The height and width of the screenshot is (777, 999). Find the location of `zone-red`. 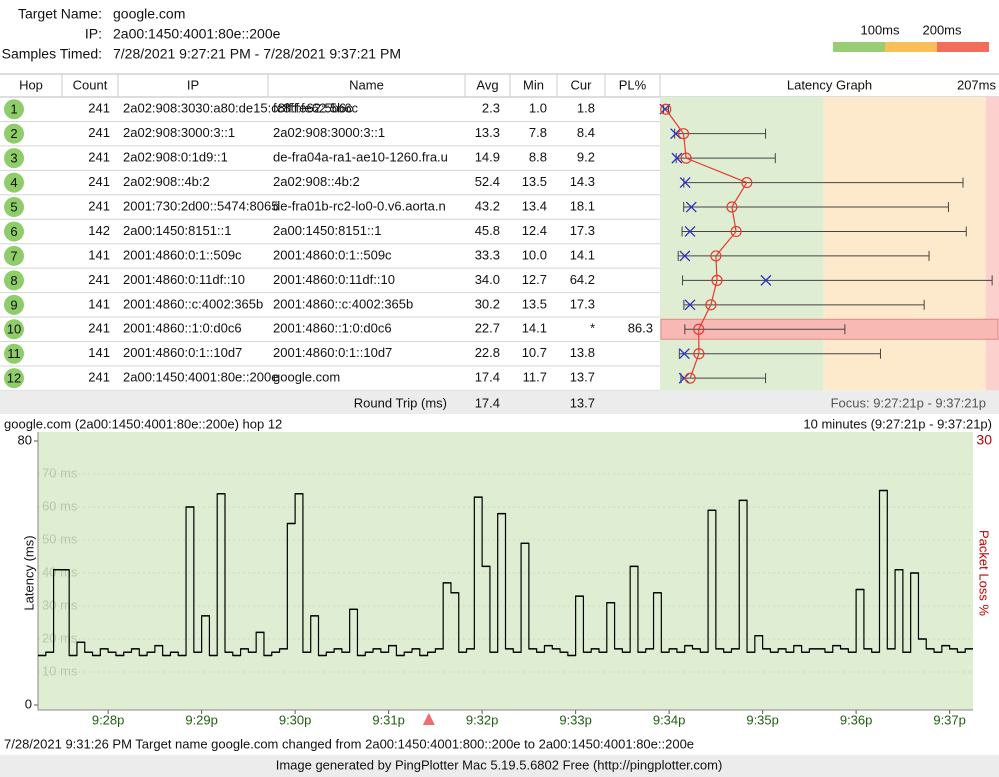

zone-red is located at coordinates (992, 244).